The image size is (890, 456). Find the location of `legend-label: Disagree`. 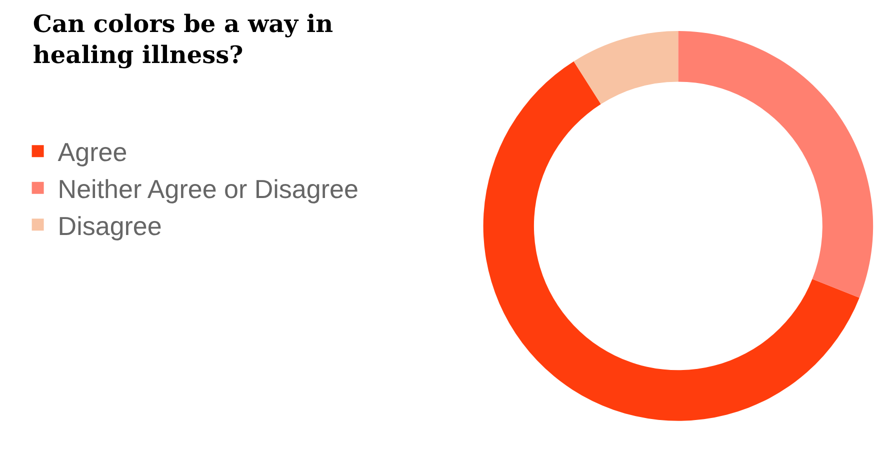

legend-label: Disagree is located at coordinates (110, 225).